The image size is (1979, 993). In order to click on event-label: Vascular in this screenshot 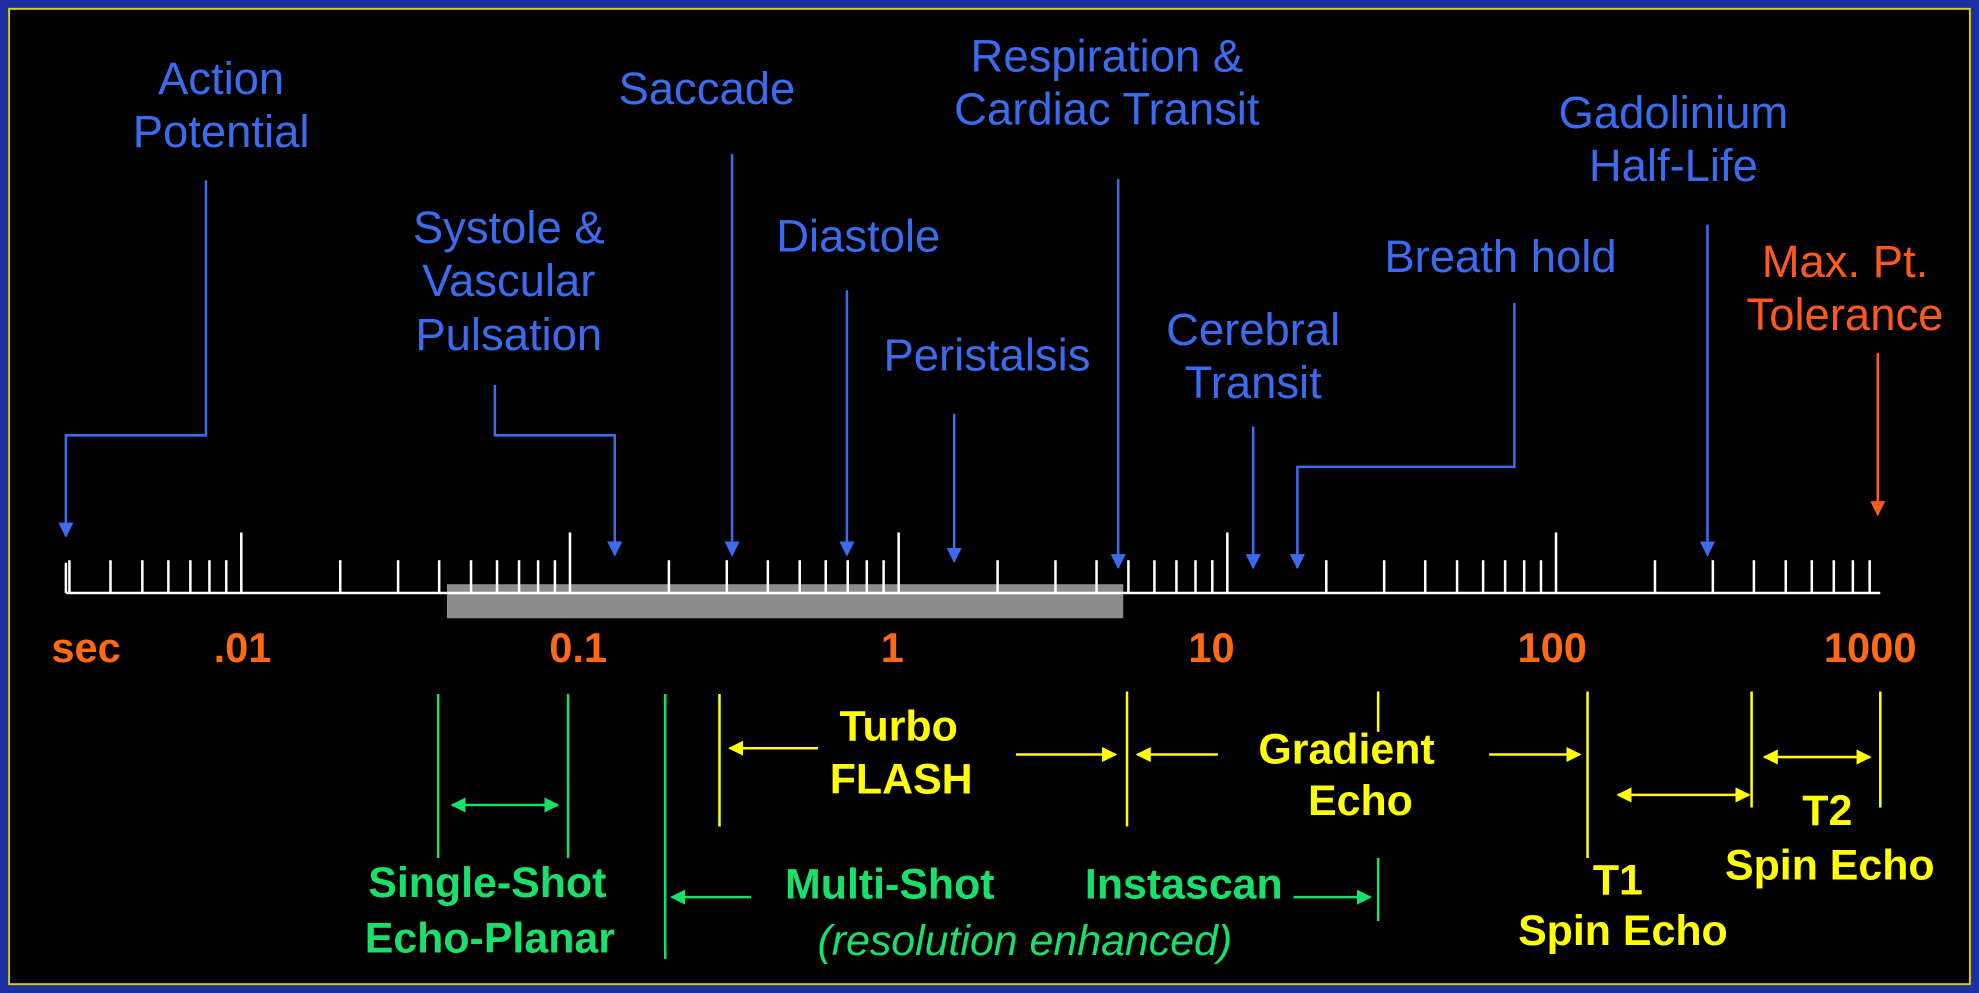, I will do `click(508, 280)`.